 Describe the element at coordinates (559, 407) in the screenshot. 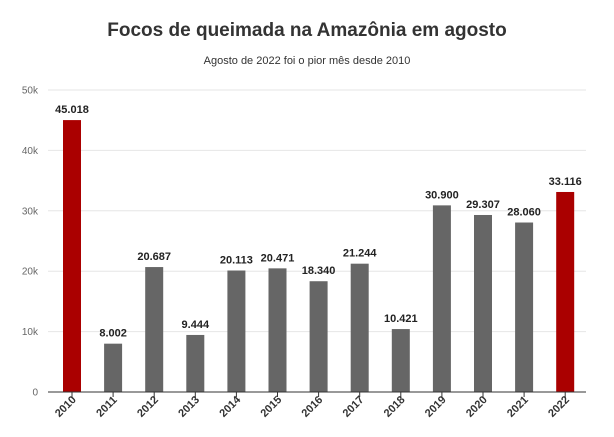

I see `x-tick-label-2022: 2022` at that location.